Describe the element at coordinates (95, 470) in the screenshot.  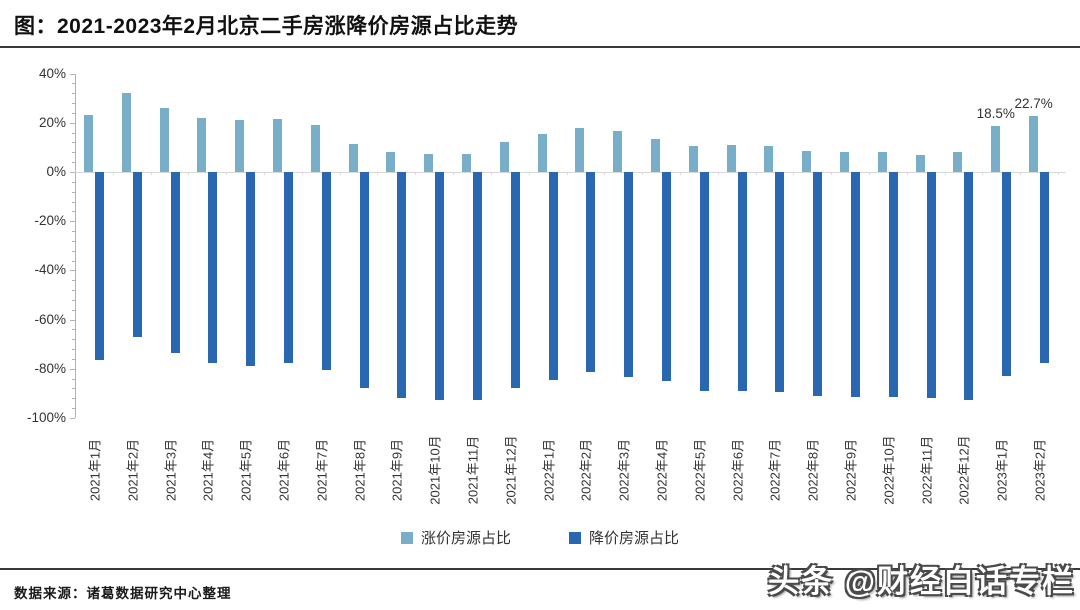
I see `x-tick-label: 2021年1月` at that location.